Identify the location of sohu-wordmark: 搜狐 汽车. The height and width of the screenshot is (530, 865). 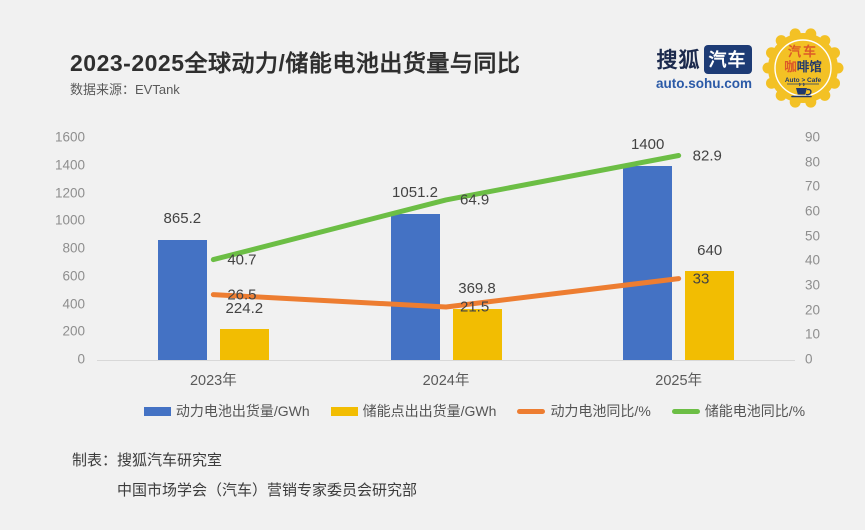
(704, 59).